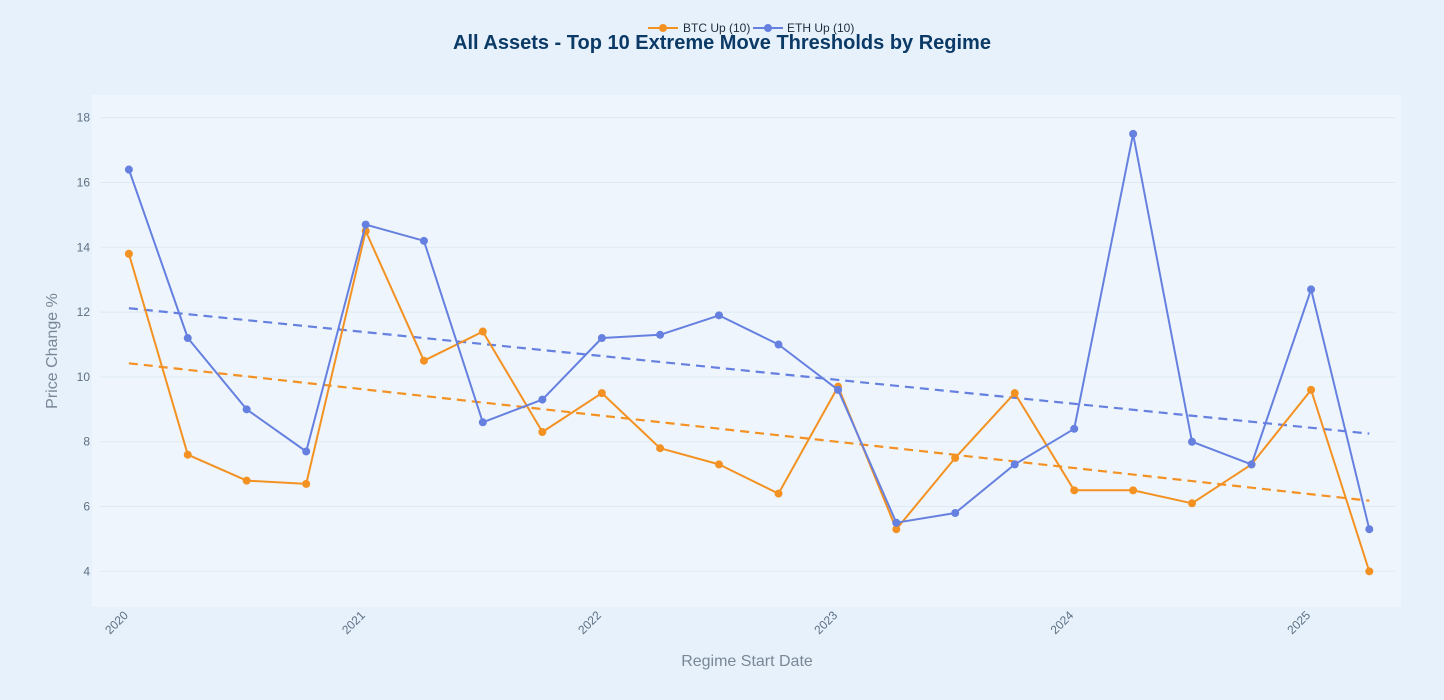  Describe the element at coordinates (84, 118) in the screenshot. I see `y-tick-label: 18` at that location.